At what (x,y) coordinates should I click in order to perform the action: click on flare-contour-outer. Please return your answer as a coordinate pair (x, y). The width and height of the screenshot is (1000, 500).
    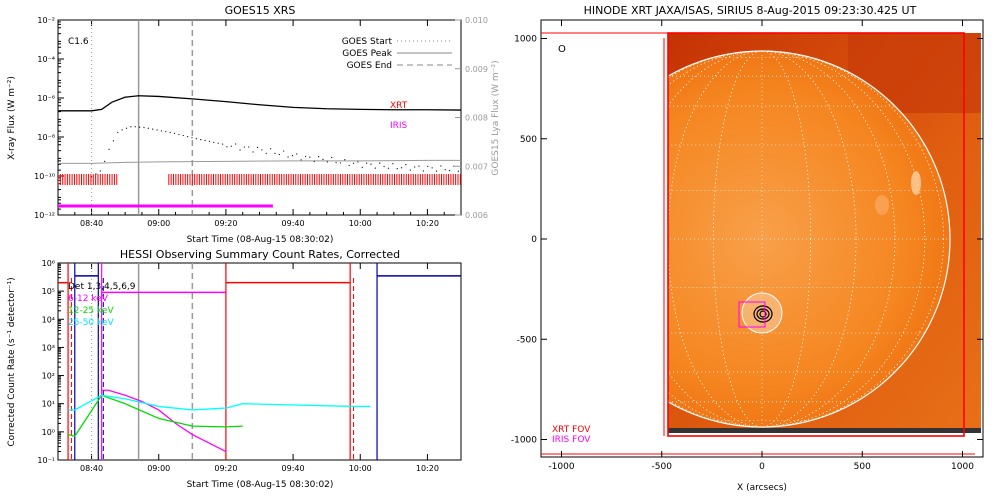
    Looking at the image, I should click on (763, 314).